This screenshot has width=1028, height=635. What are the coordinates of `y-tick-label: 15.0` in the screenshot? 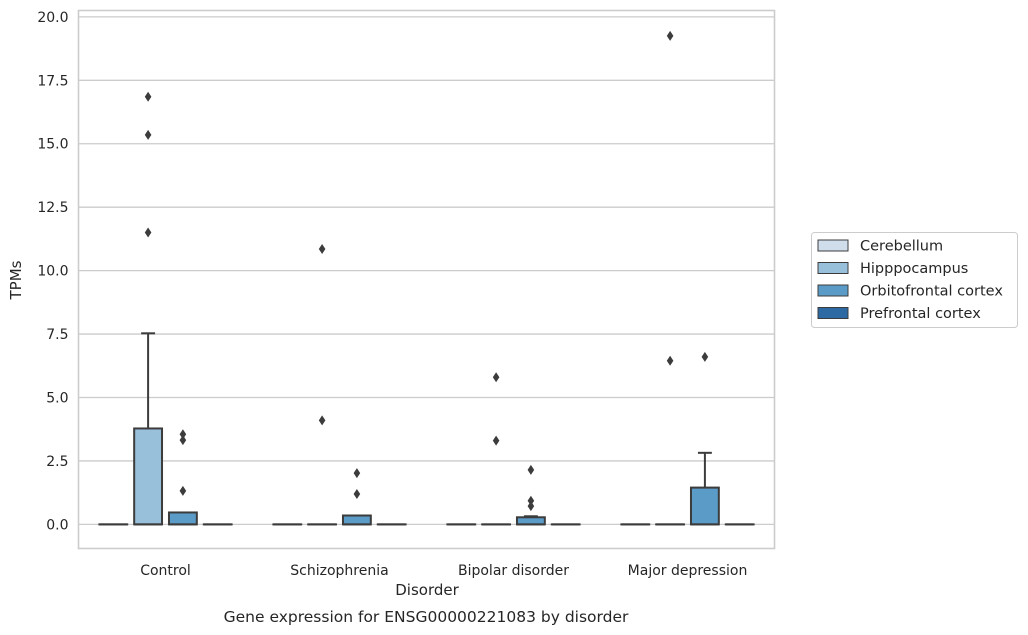 It's located at (52, 145).